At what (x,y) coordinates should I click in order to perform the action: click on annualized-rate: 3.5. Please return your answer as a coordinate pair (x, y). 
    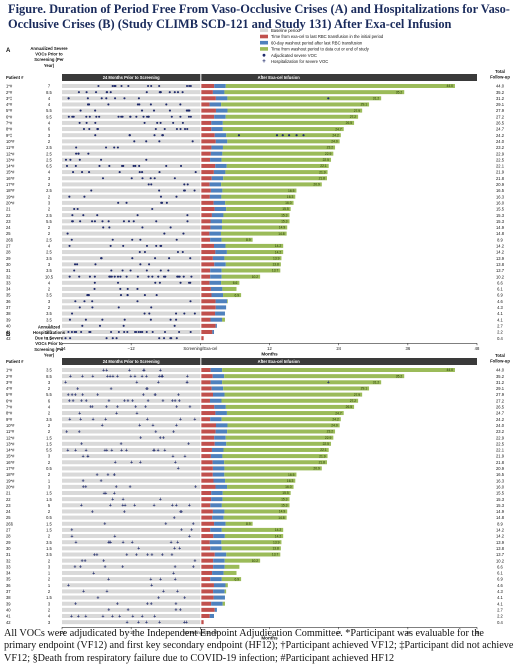
    Looking at the image, I should click on (49, 542).